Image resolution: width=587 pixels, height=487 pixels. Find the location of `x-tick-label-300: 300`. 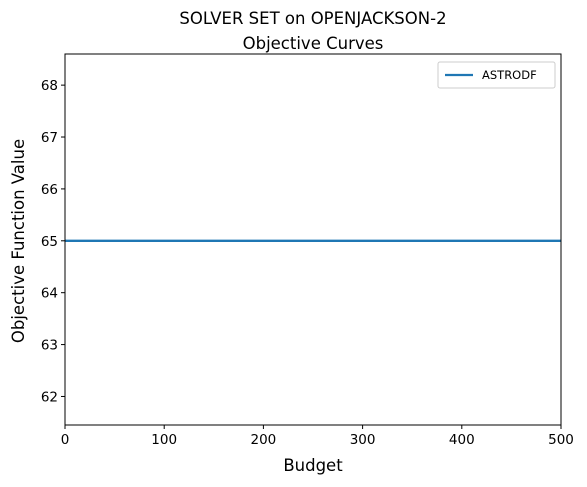

x-tick-label-300: 300 is located at coordinates (363, 440).